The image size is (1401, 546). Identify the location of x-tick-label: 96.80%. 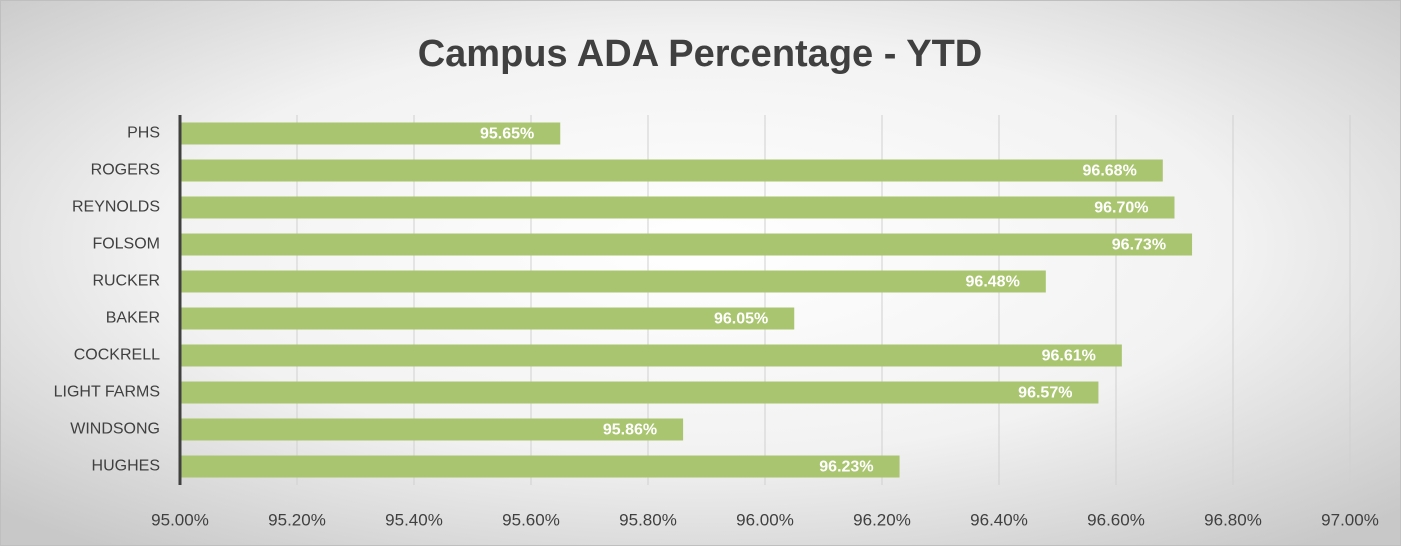
(1233, 519).